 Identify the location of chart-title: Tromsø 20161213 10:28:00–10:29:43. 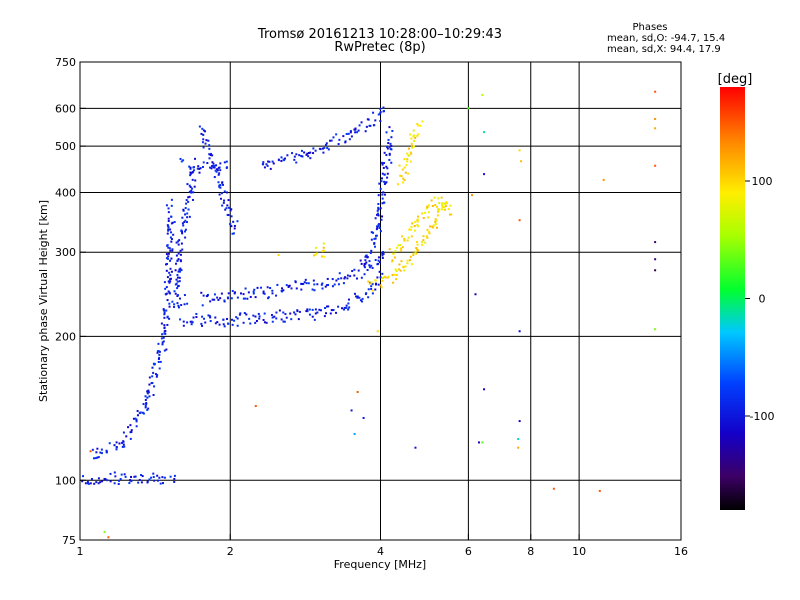
(380, 34).